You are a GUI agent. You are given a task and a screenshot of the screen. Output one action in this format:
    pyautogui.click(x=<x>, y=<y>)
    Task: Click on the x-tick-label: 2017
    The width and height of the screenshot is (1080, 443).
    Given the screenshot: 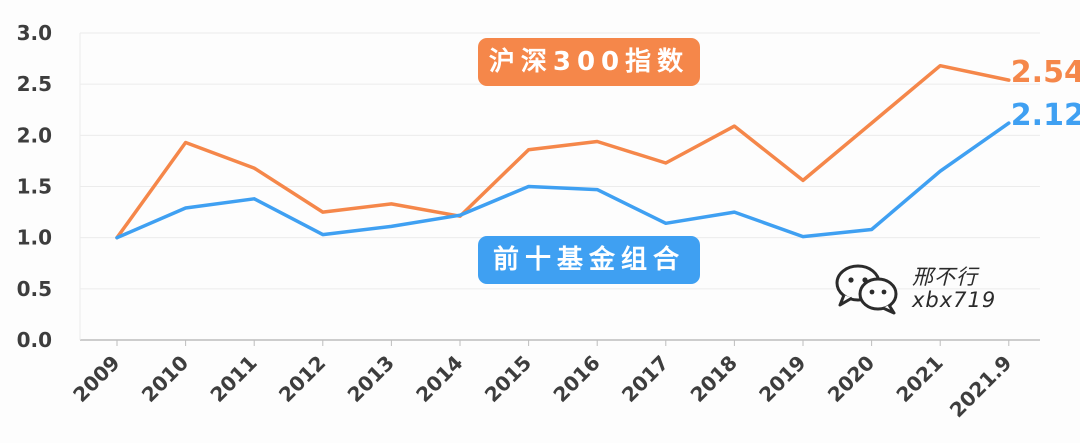 What is the action you would take?
    pyautogui.click(x=645, y=379)
    